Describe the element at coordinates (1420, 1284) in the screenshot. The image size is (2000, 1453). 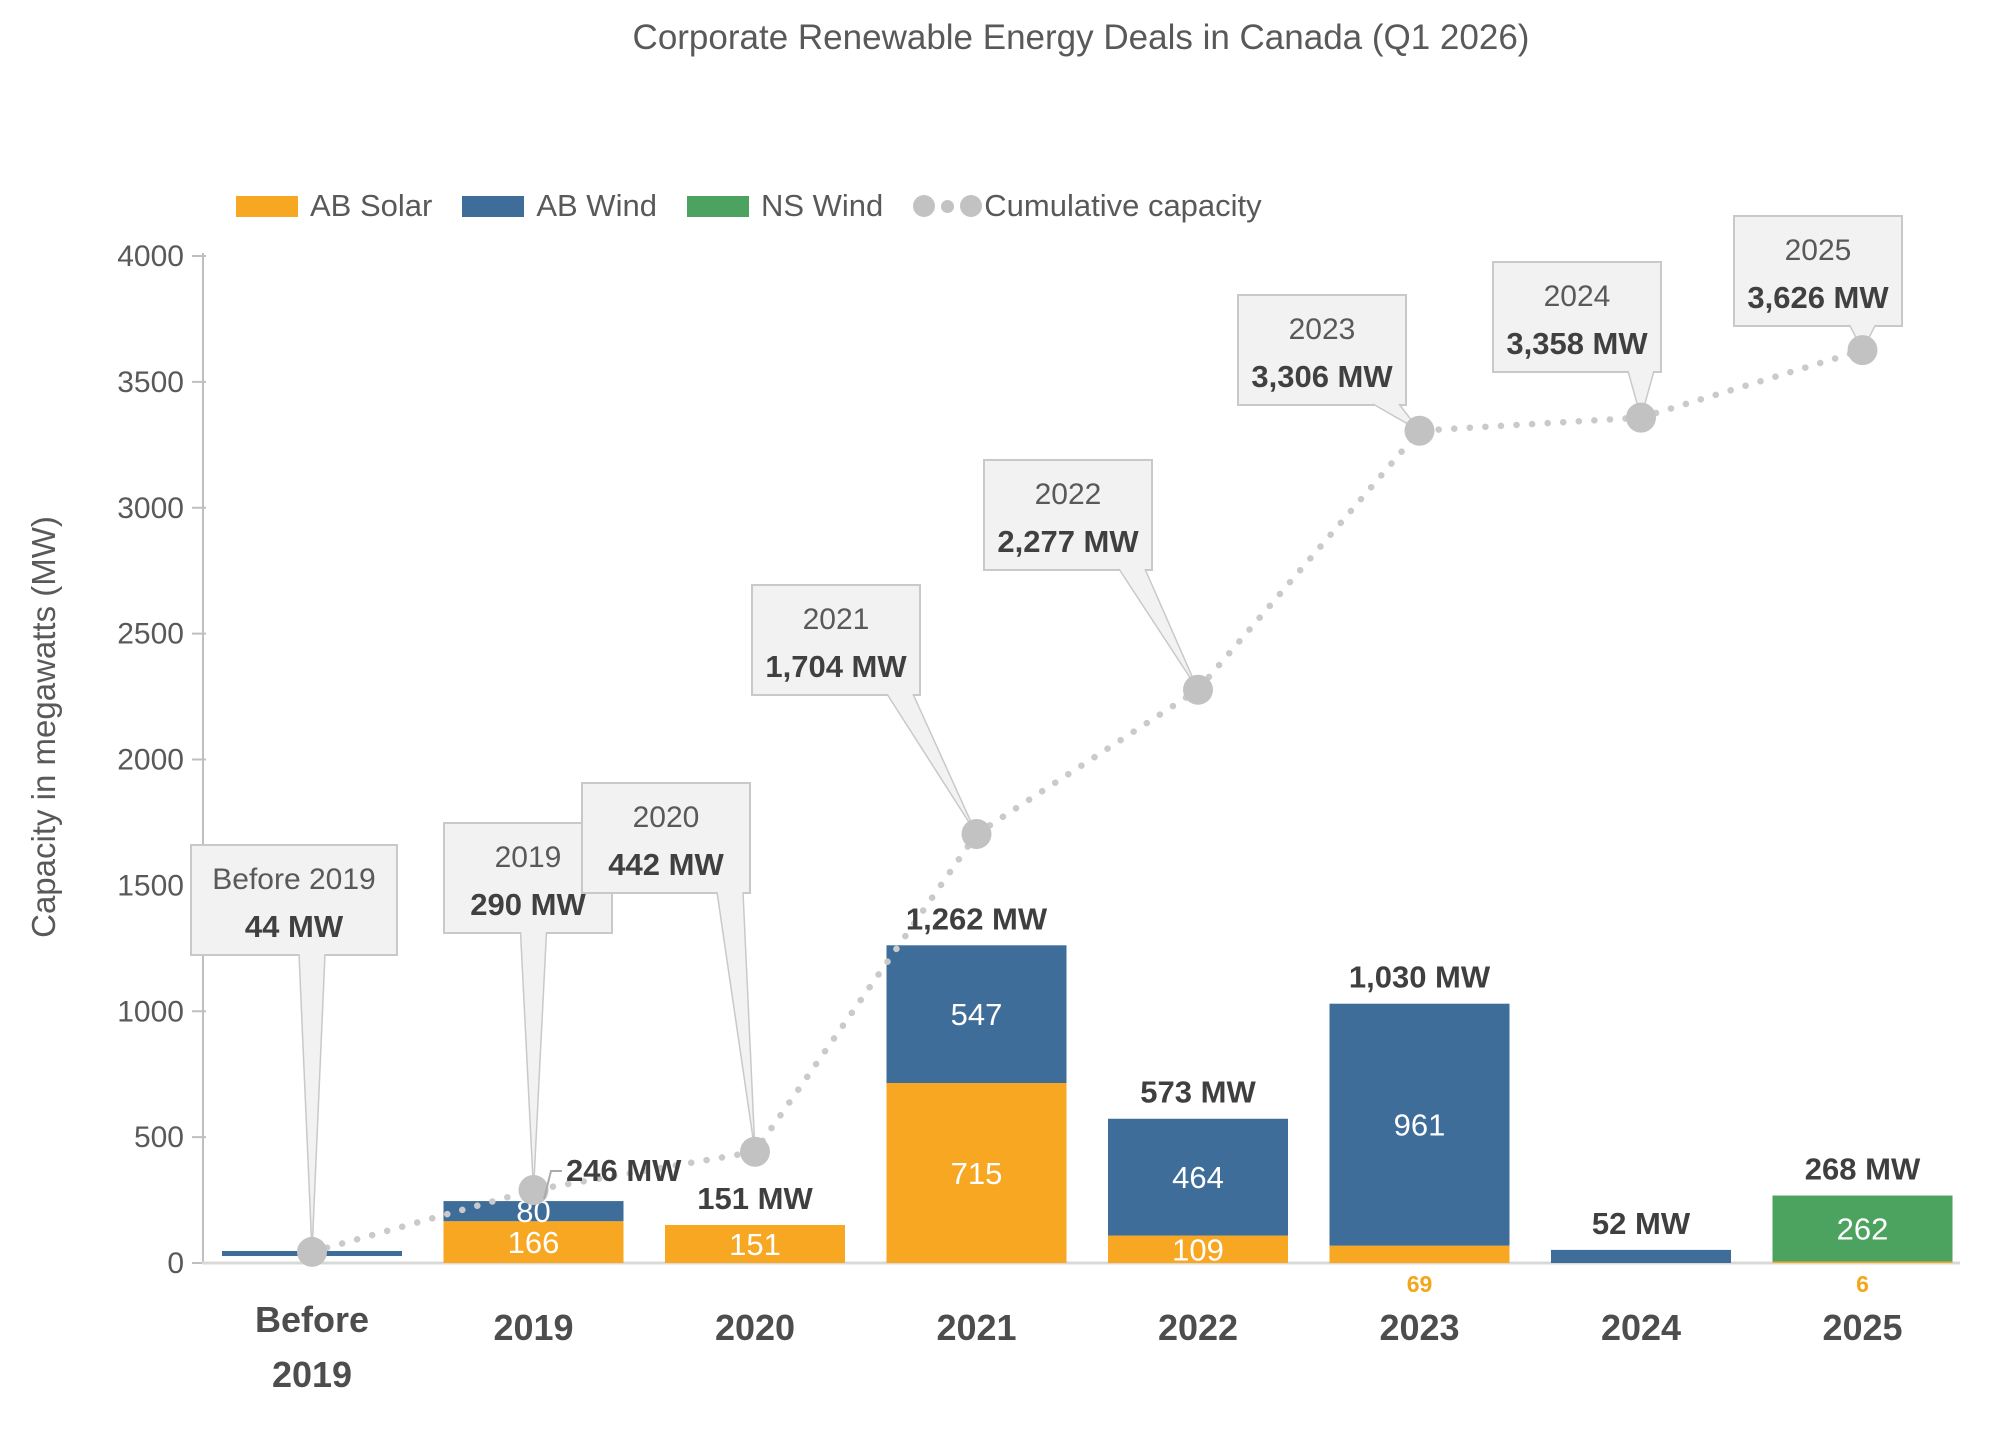
I see `below-axis-value-label: 69` at that location.